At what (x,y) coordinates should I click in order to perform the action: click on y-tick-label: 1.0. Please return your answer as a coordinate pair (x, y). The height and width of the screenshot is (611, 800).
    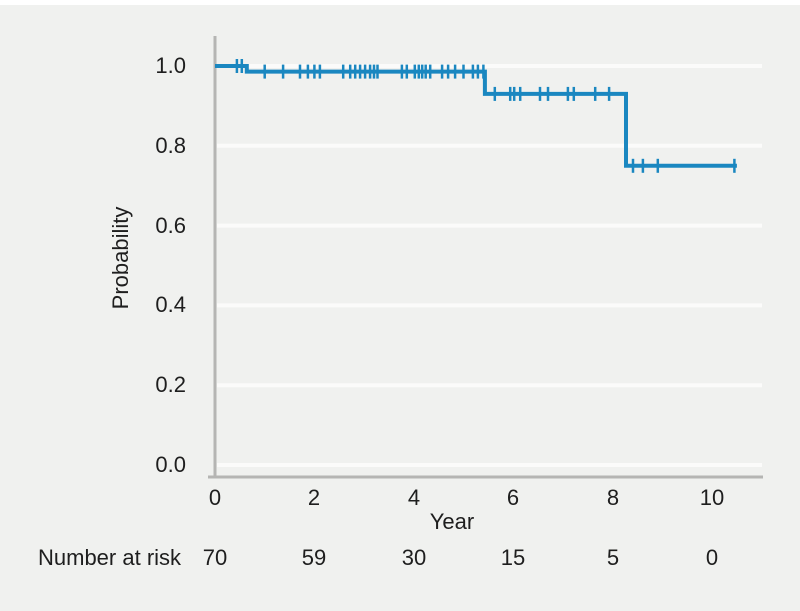
    Looking at the image, I should click on (170, 65).